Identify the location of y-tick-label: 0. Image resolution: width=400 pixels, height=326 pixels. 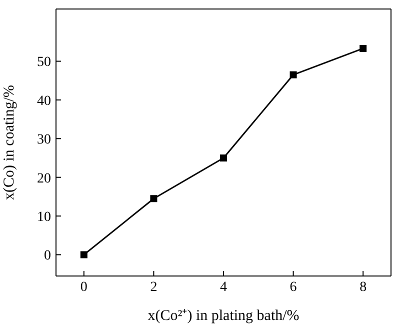
(47, 256).